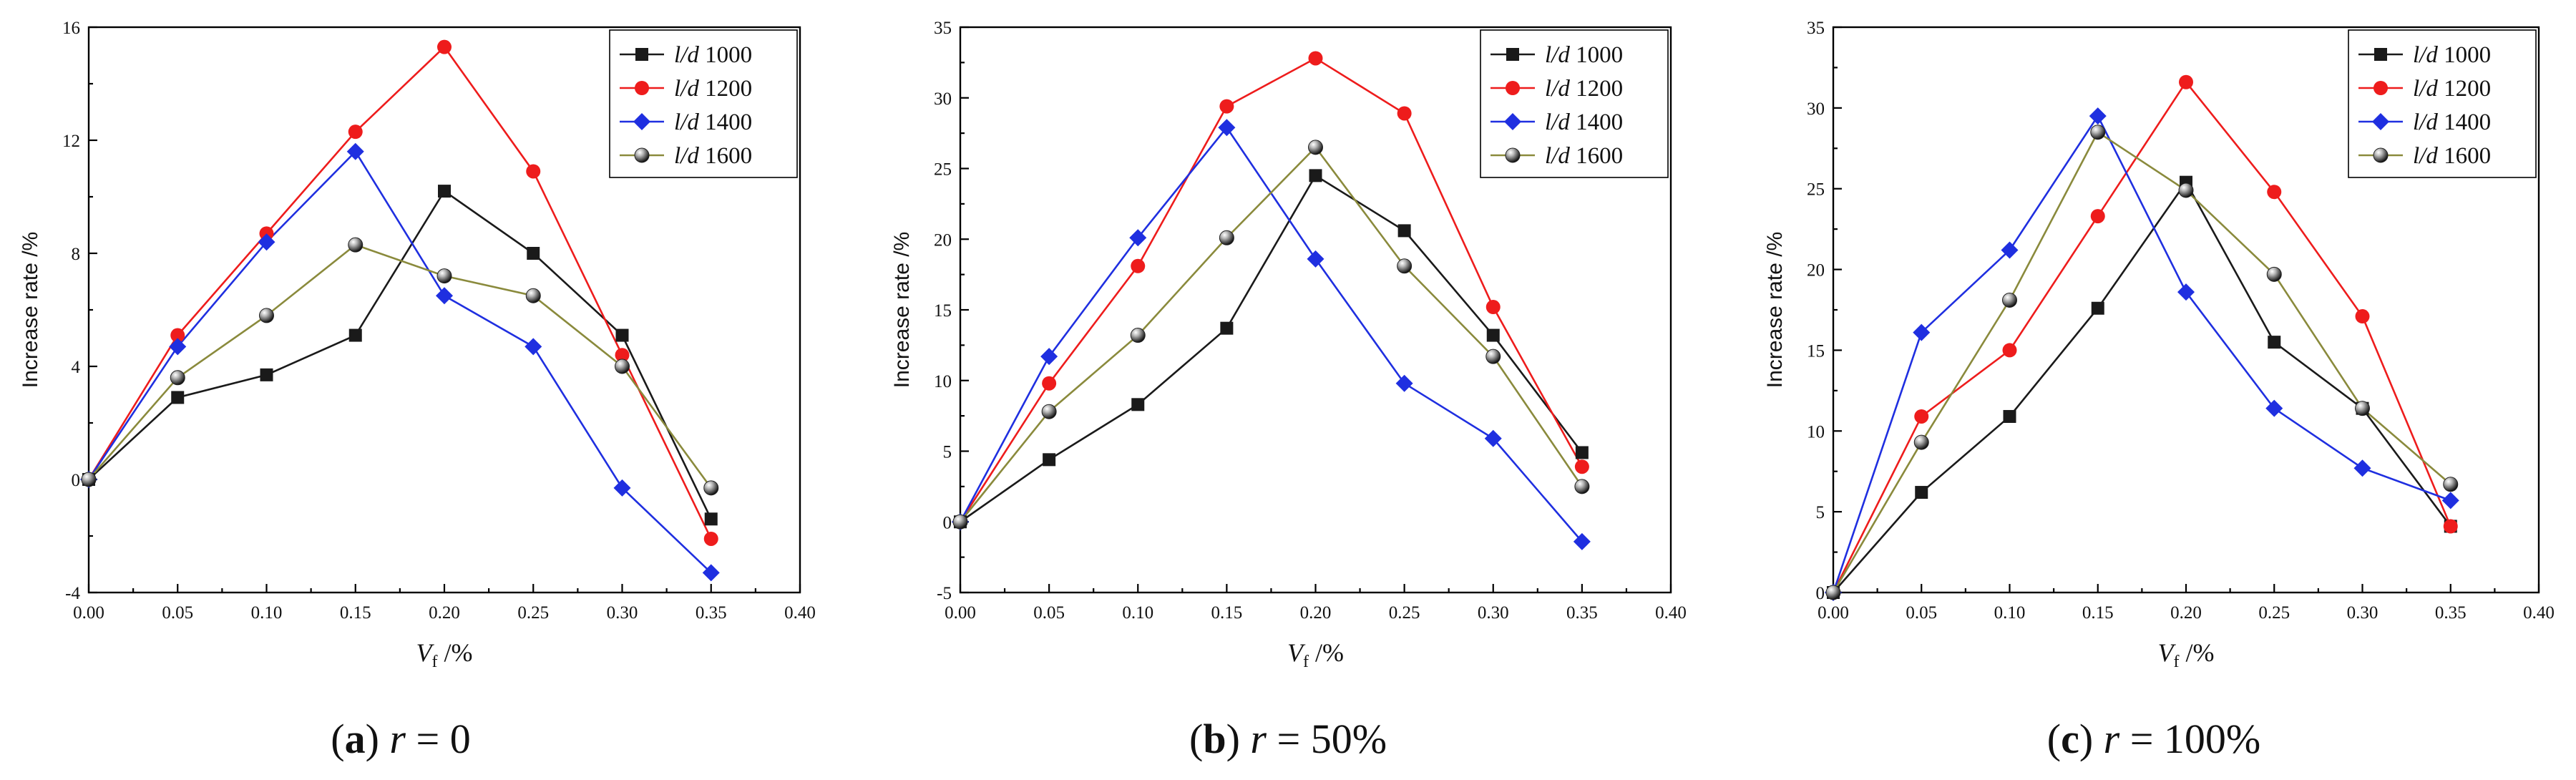 The image size is (2576, 780). I want to click on y-tick-label: 15, so click(1816, 351).